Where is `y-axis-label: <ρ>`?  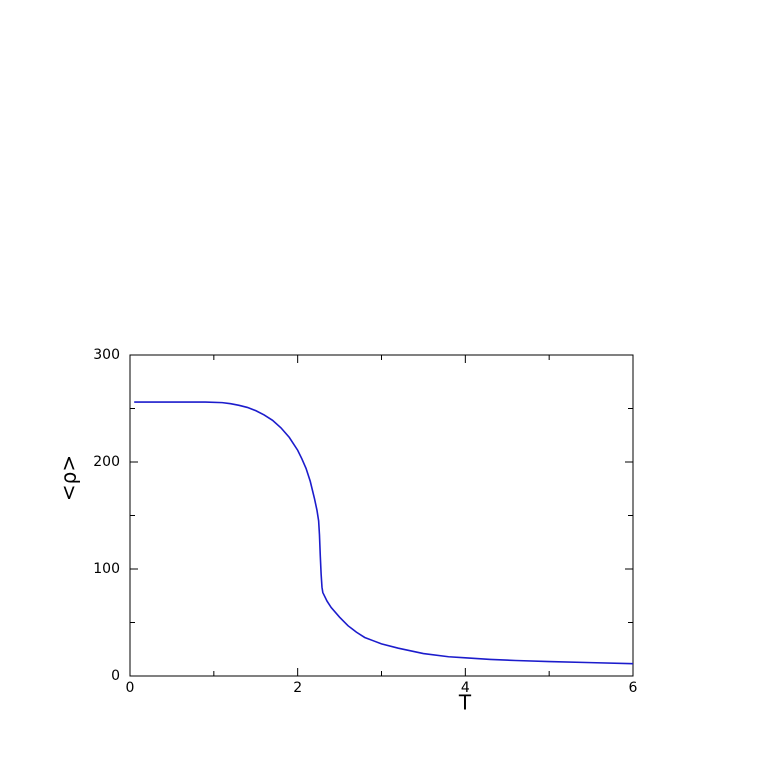
y-axis-label: <ρ> is located at coordinates (69, 478).